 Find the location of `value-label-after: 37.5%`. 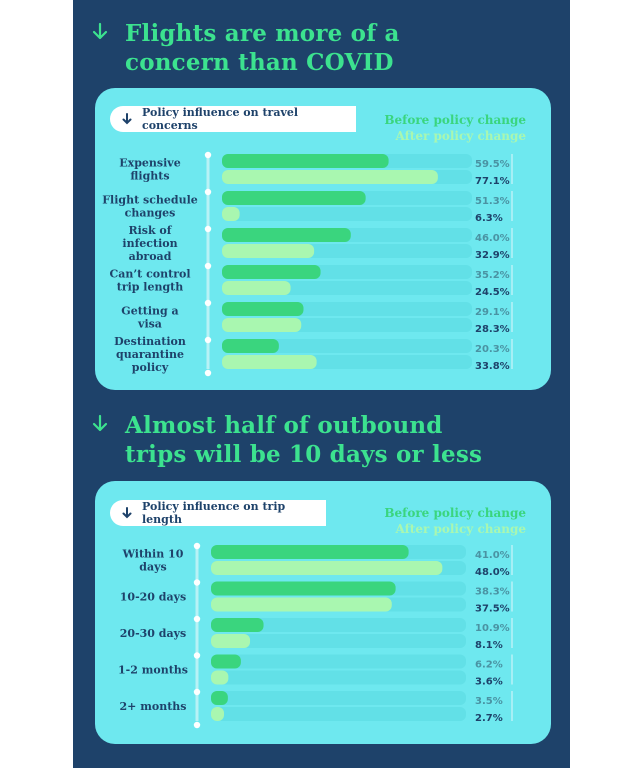

value-label-after: 37.5% is located at coordinates (492, 609).